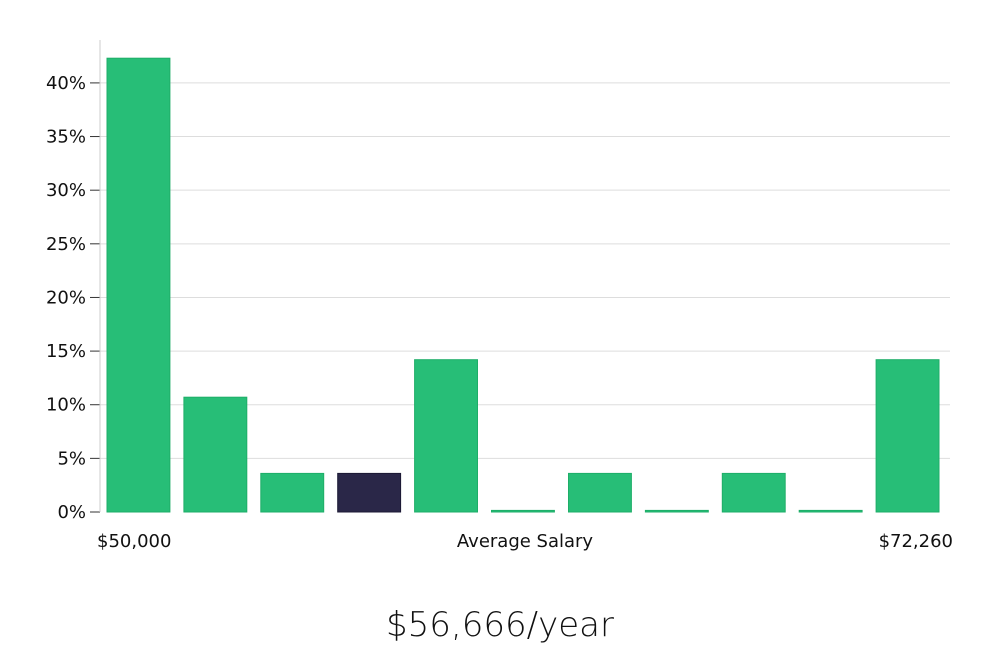 This screenshot has width=1000, height=660. What do you see at coordinates (66, 351) in the screenshot?
I see `y-tick-label: 15%` at bounding box center [66, 351].